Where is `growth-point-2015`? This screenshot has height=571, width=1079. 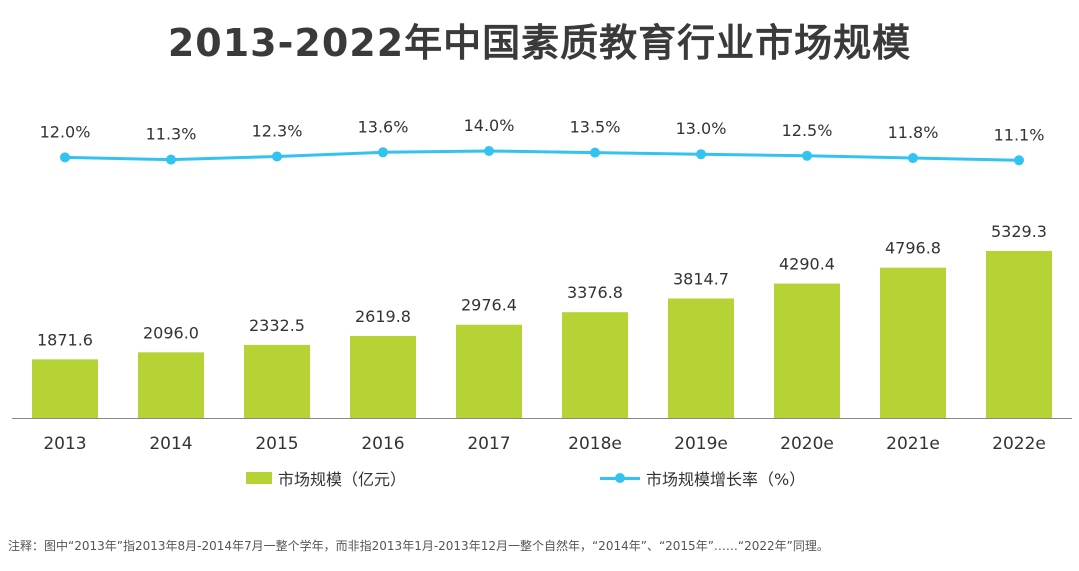 growth-point-2015 is located at coordinates (277, 156).